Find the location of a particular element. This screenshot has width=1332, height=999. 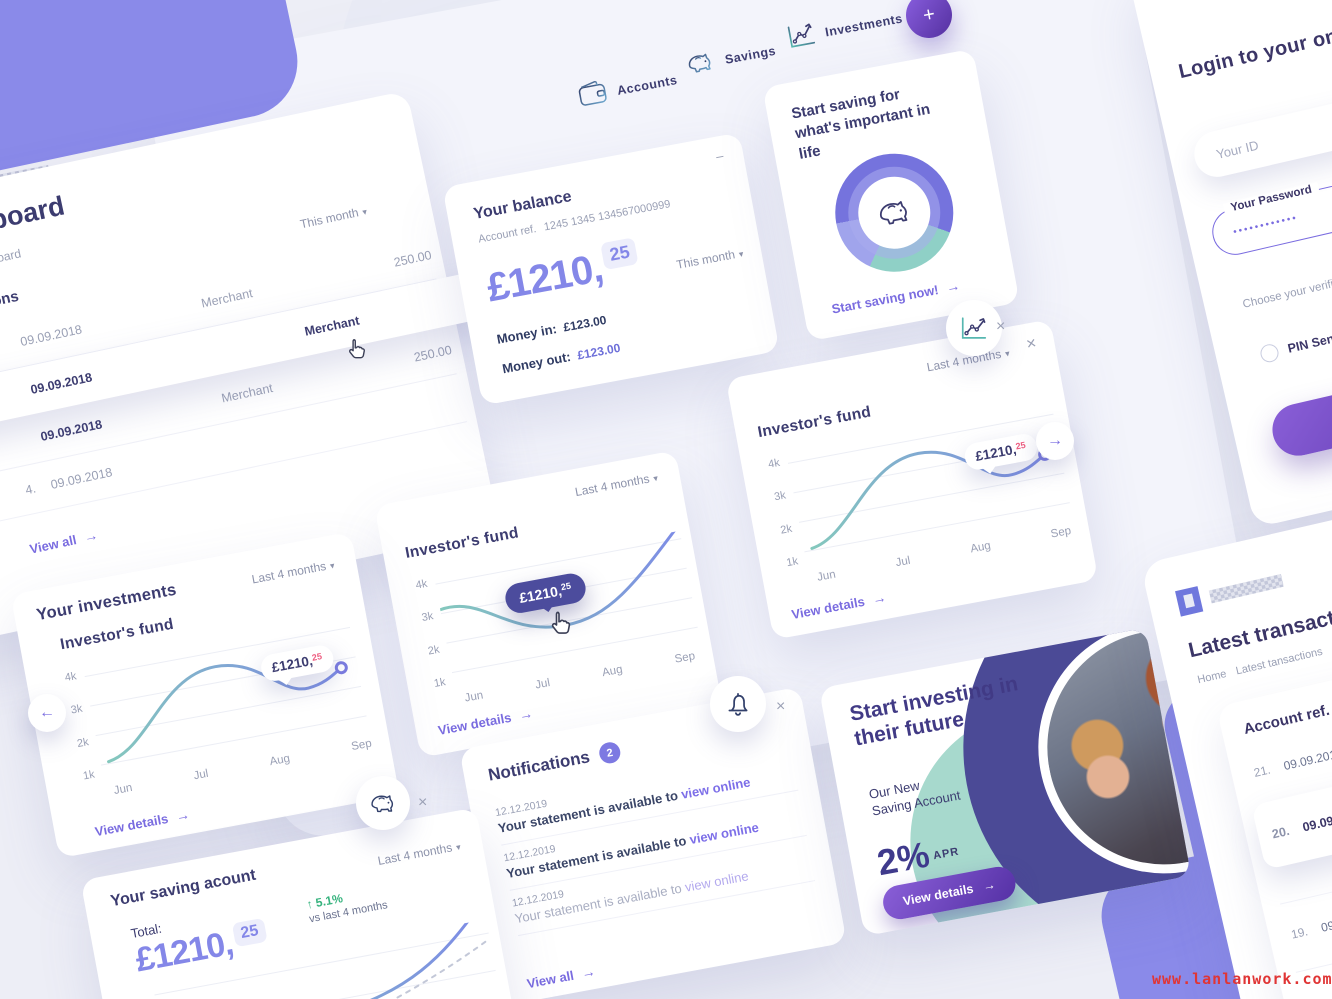

id-input is located at coordinates (1260, 127).